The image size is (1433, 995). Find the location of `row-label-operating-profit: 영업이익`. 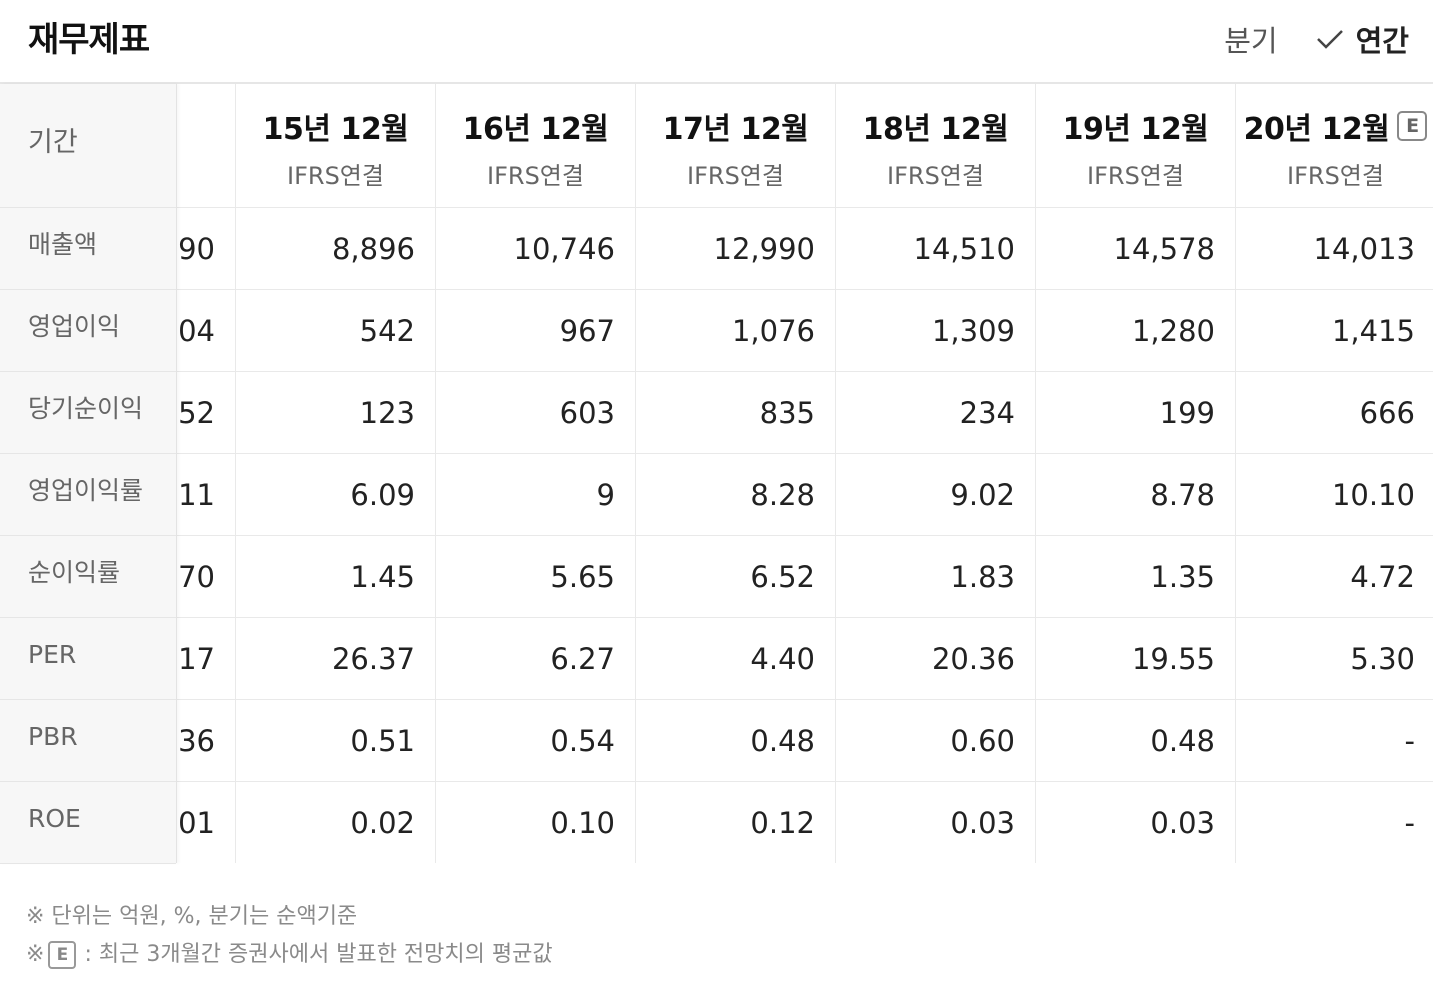

row-label-operating-profit: 영업이익 is located at coordinates (88, 331).